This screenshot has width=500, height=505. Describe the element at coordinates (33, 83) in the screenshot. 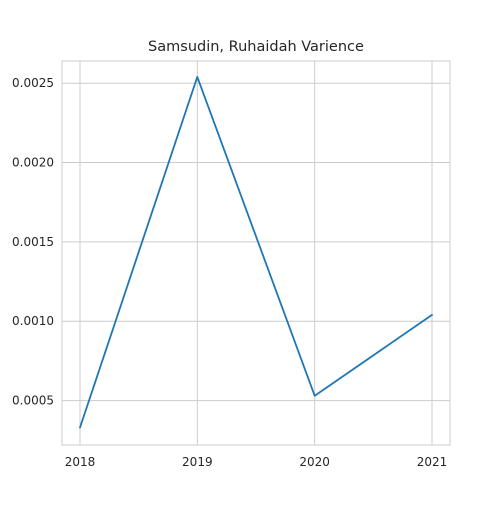

I see `y-tick-label: 0.0025` at that location.